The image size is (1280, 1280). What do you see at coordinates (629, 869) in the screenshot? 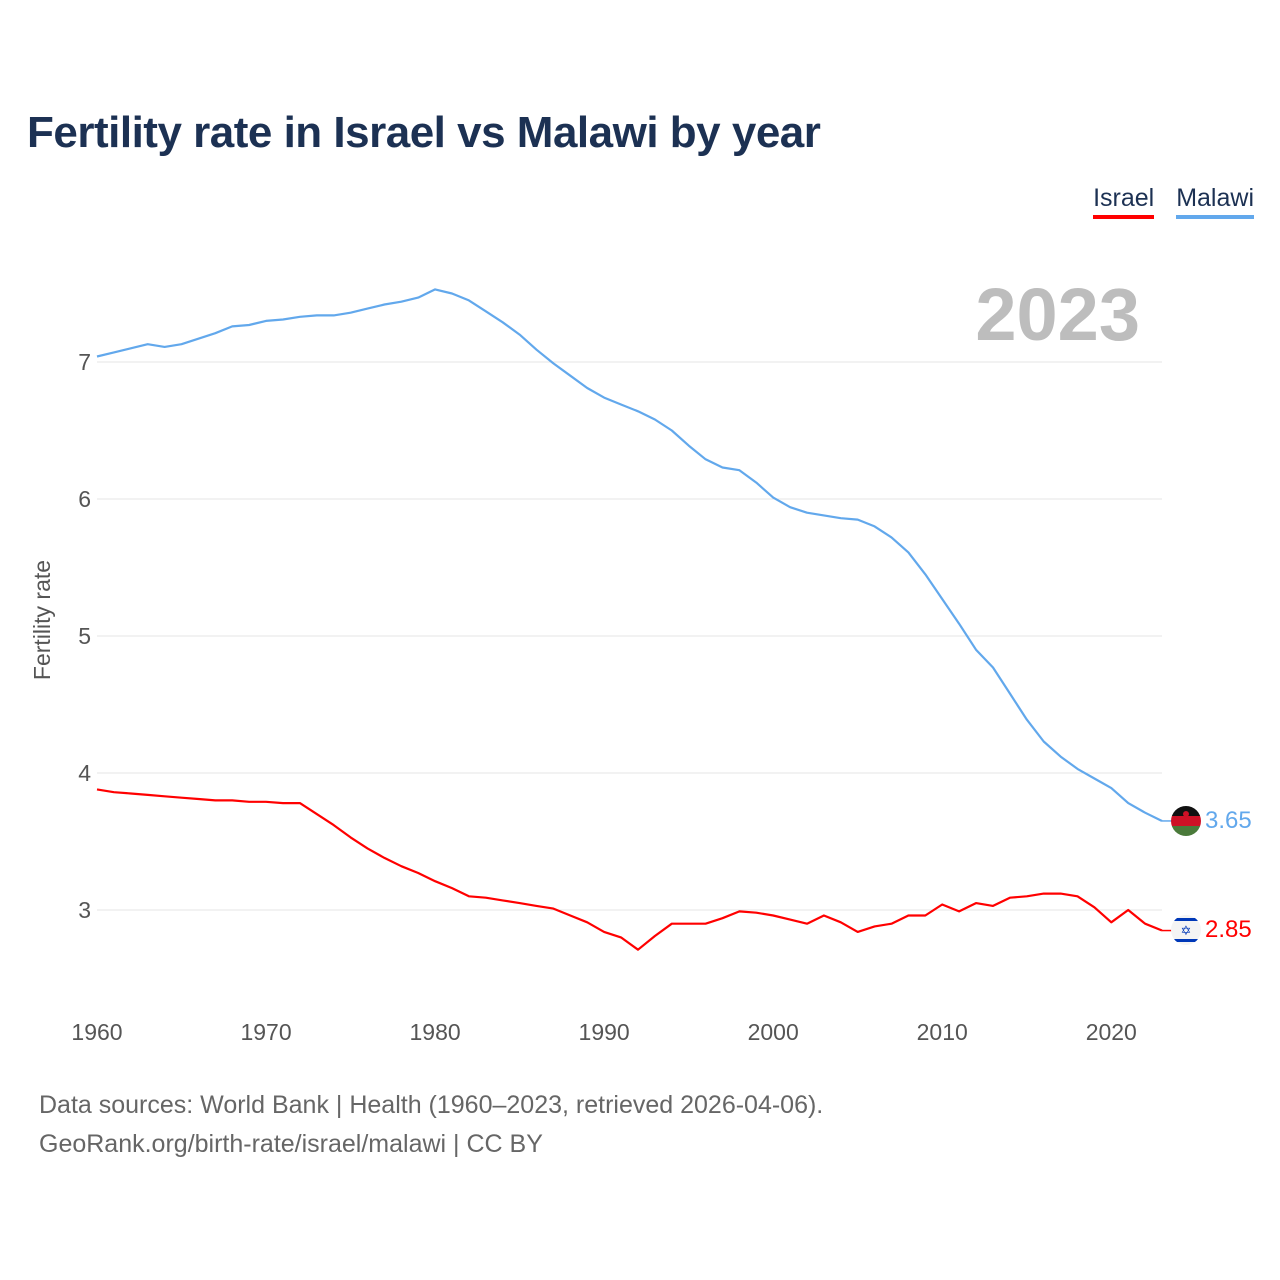
I see `series-line-israel` at bounding box center [629, 869].